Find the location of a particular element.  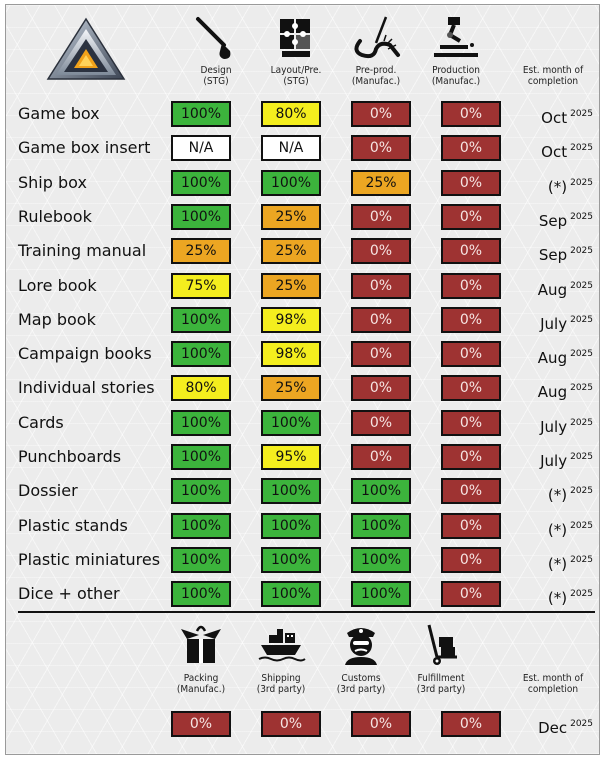

package-icon is located at coordinates (201, 644).